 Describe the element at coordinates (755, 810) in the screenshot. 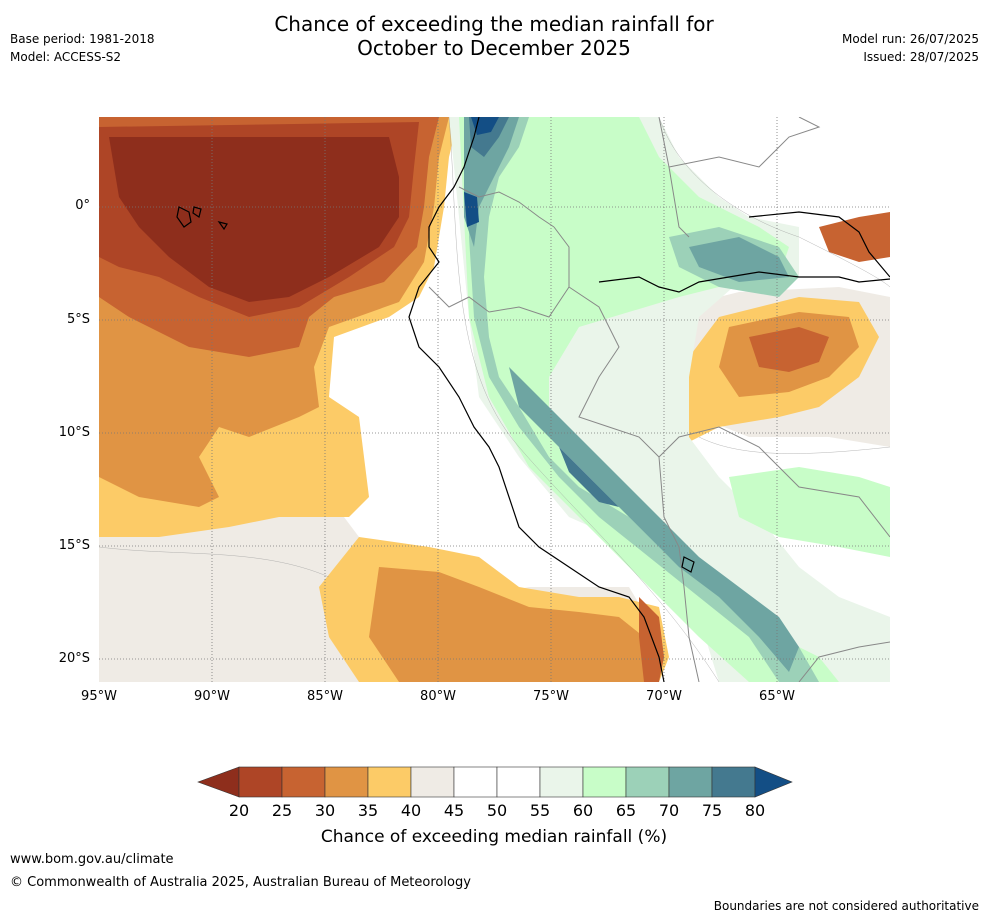

I see `colorbar-tick: 80` at that location.